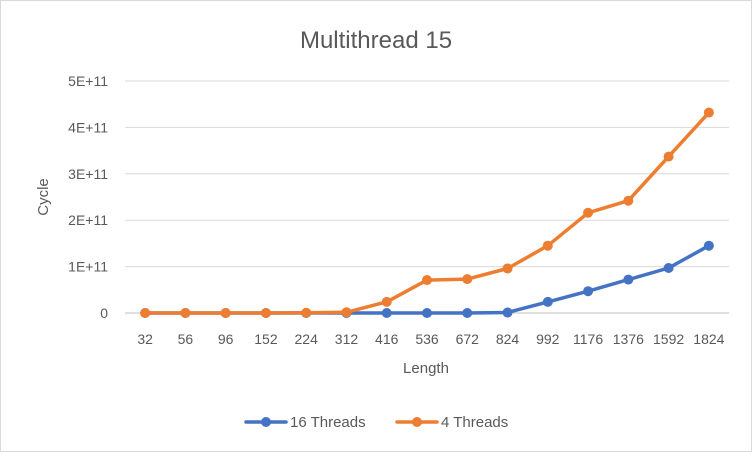 The height and width of the screenshot is (456, 752). I want to click on x-tick-label: 224, so click(307, 339).